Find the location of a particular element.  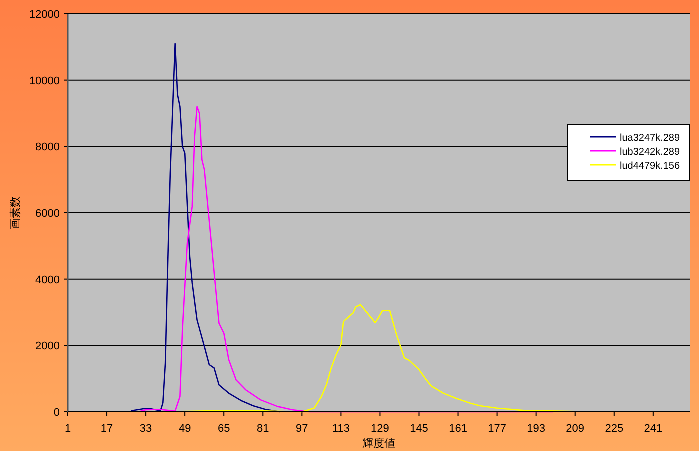

x-tick-label: 65 is located at coordinates (224, 429).